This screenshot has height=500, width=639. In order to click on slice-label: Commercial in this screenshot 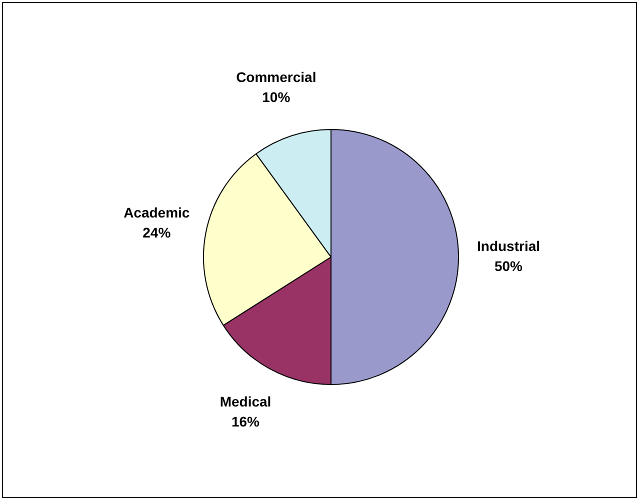, I will do `click(276, 77)`.